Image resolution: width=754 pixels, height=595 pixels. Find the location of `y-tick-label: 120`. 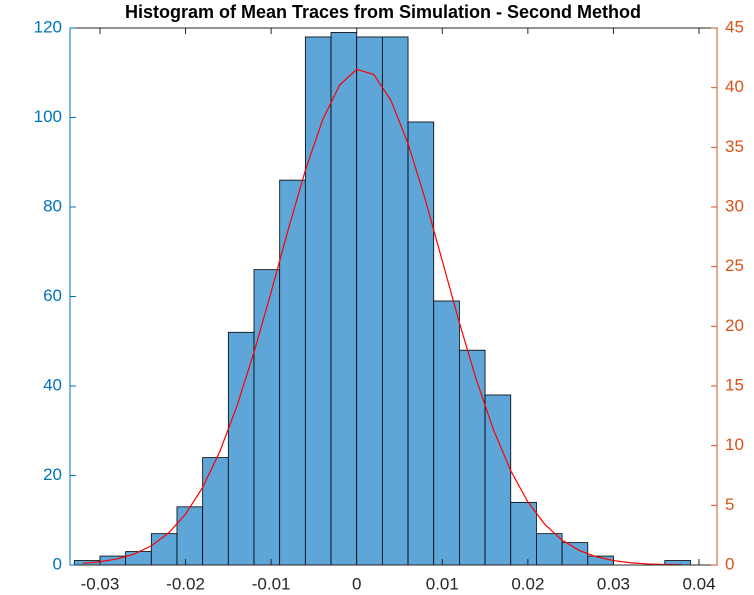

y-tick-label: 120 is located at coordinates (48, 26).